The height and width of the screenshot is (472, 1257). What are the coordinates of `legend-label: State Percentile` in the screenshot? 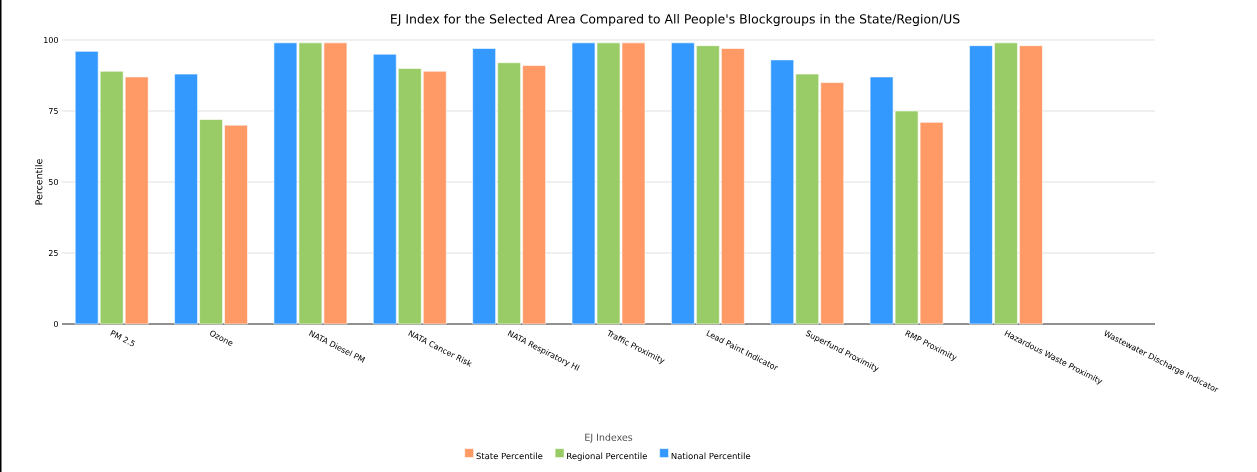 It's located at (509, 456).